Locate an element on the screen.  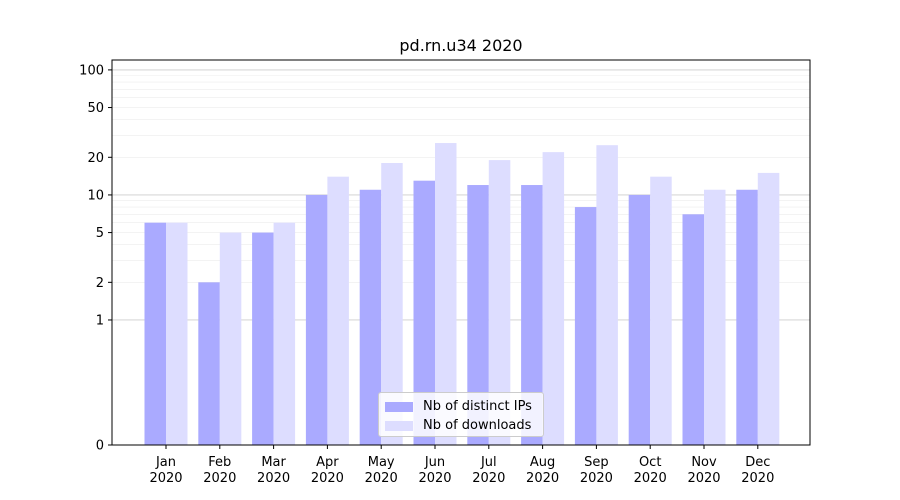
x-tick-label: Apr 2020 is located at coordinates (327, 470).